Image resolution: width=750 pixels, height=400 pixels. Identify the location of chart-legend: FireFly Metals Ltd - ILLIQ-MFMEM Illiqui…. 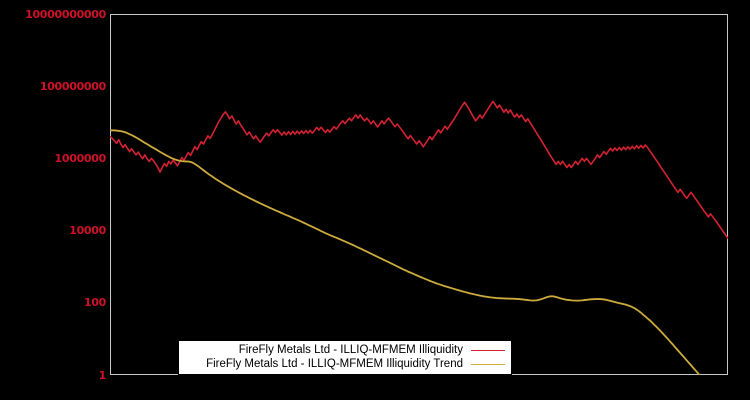
(345, 357).